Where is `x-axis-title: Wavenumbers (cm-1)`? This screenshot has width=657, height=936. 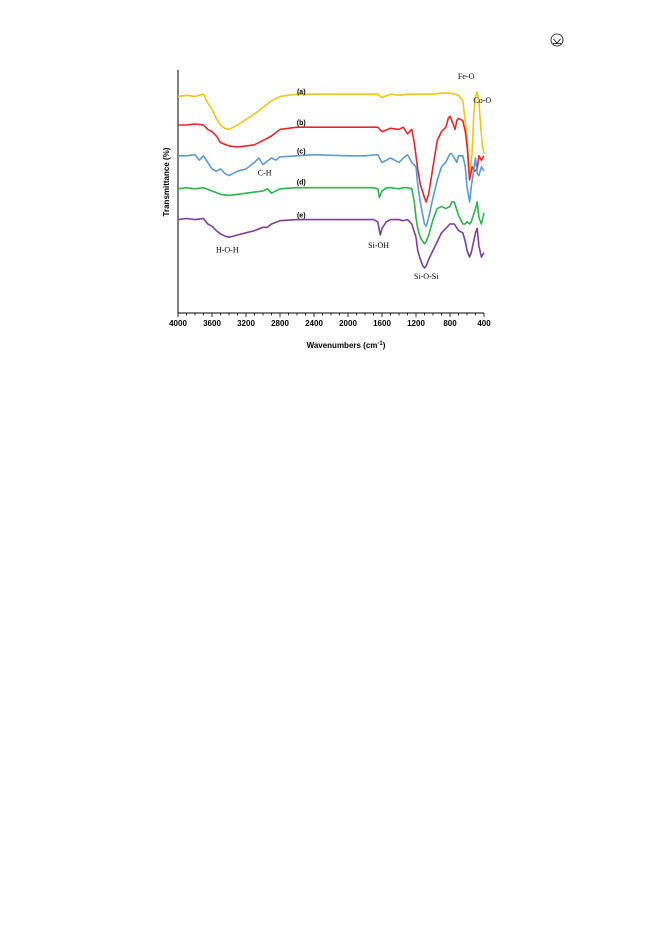
x-axis-title: Wavenumbers (cm-1) is located at coordinates (346, 345).